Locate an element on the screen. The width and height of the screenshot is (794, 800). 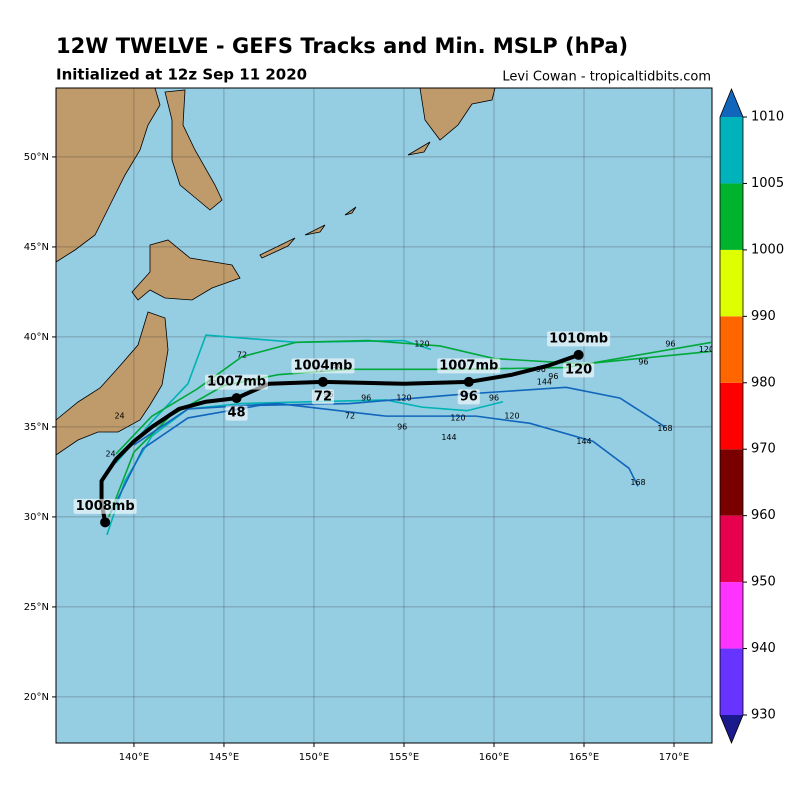
colorbar-label: 930 is located at coordinates (763, 715).